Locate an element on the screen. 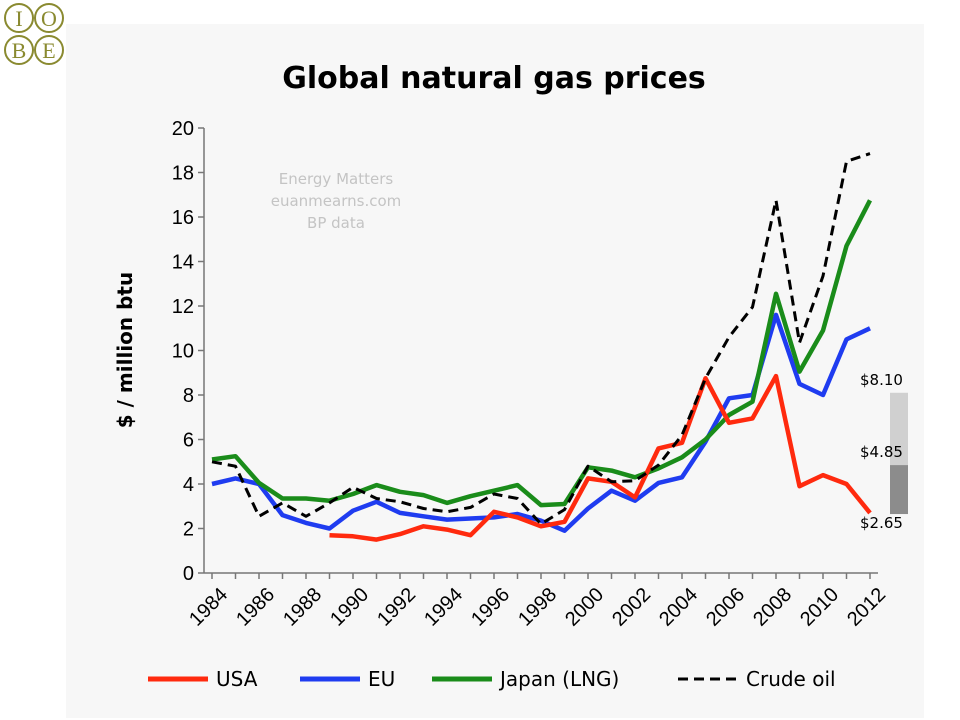 The height and width of the screenshot is (720, 960). y-axis-ticks: 0 2 4 6 8 10 12 14 16 18 20 is located at coordinates (188, 351).